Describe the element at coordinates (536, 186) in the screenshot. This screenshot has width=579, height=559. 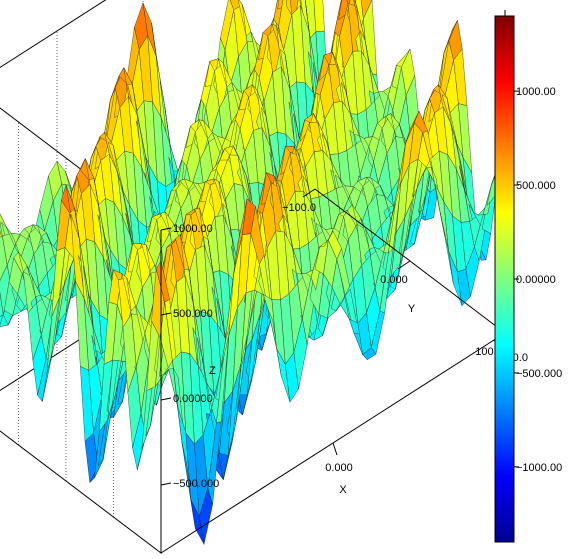
I see `colorbar-tick-label: 500.000` at that location.